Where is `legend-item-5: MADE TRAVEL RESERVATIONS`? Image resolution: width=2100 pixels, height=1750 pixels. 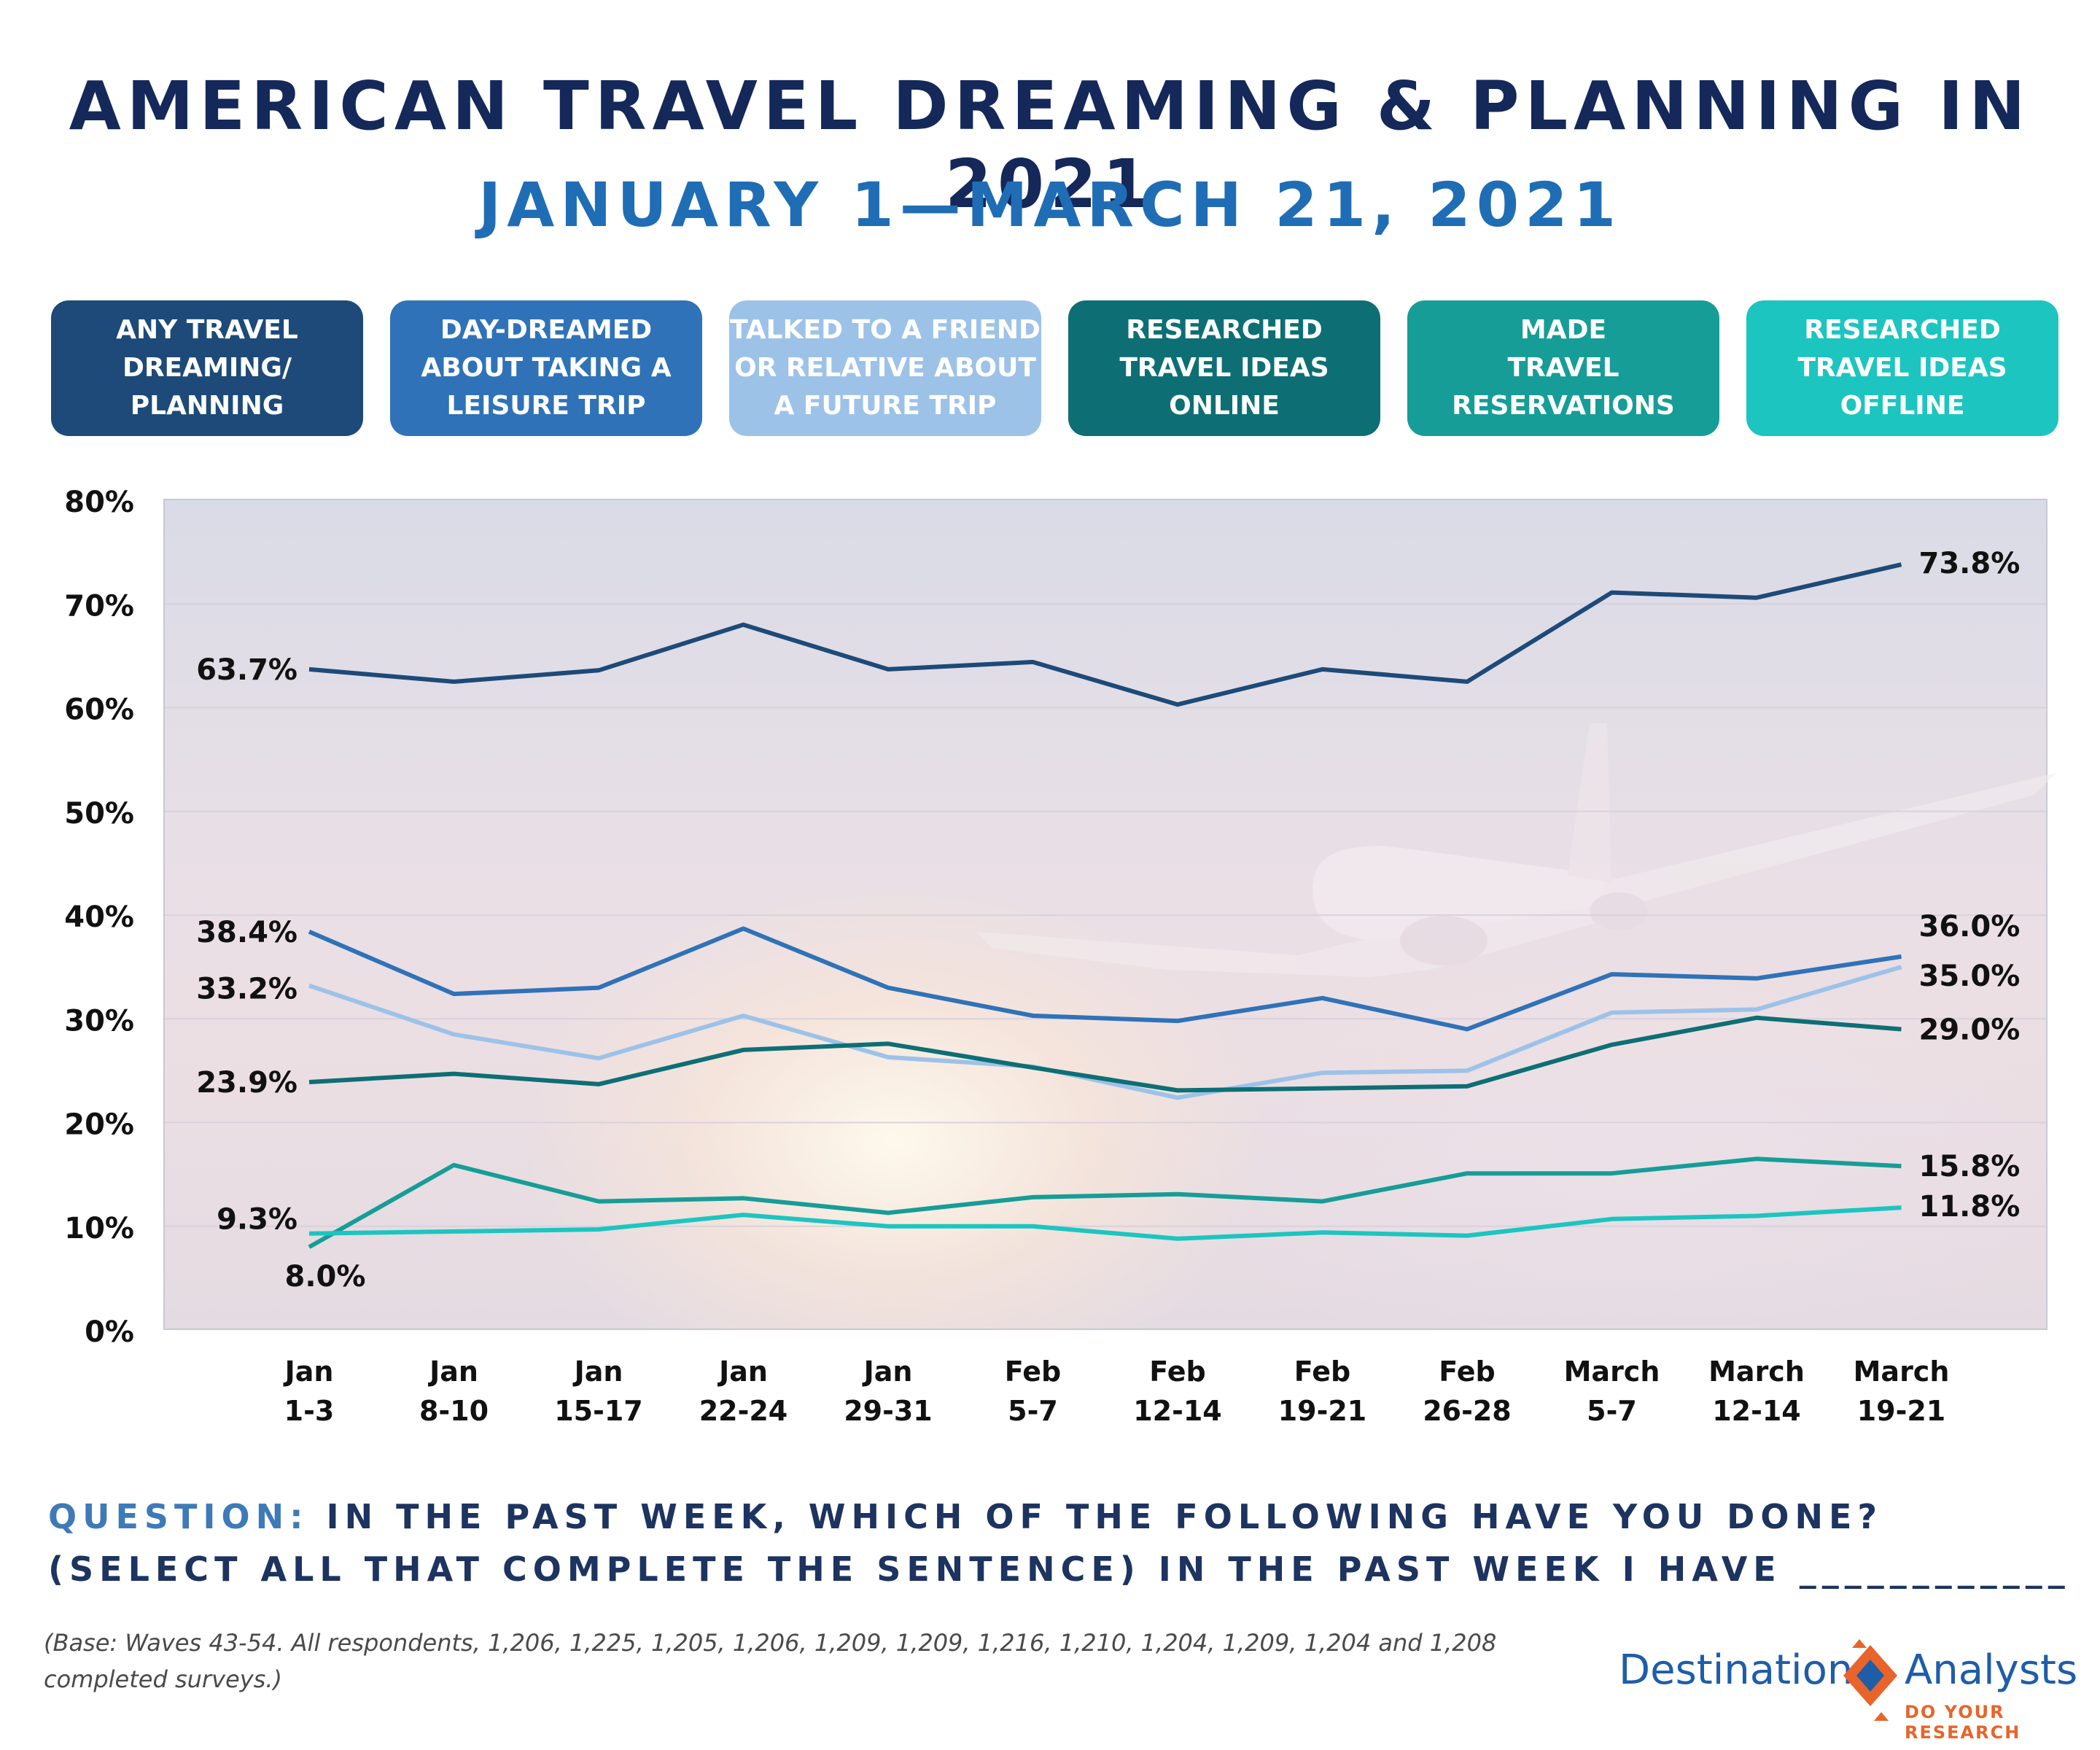
legend-item-5: MADE TRAVEL RESERVATIONS is located at coordinates (1563, 368).